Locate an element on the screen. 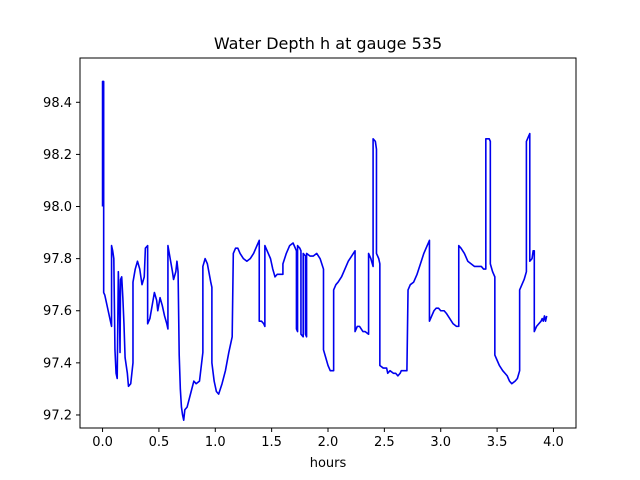  y-tick-label: 98.2 is located at coordinates (57, 155).